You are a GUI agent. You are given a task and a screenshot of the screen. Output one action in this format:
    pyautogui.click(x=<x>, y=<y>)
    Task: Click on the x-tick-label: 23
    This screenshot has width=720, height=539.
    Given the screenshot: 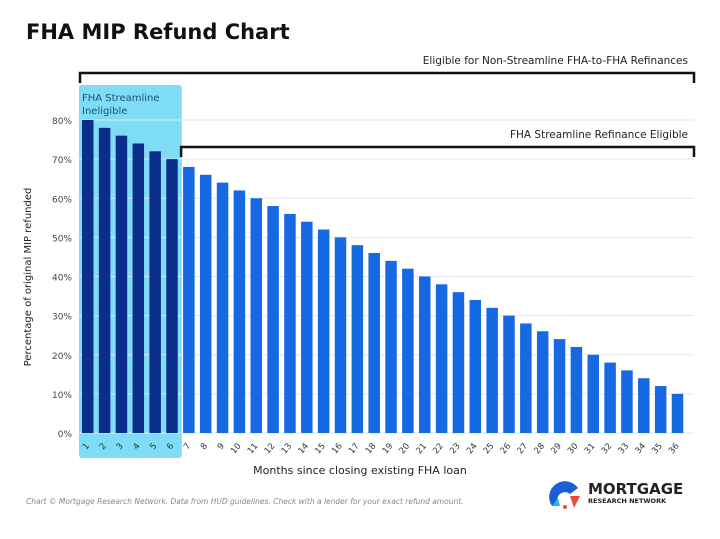 What is the action you would take?
    pyautogui.click(x=455, y=449)
    